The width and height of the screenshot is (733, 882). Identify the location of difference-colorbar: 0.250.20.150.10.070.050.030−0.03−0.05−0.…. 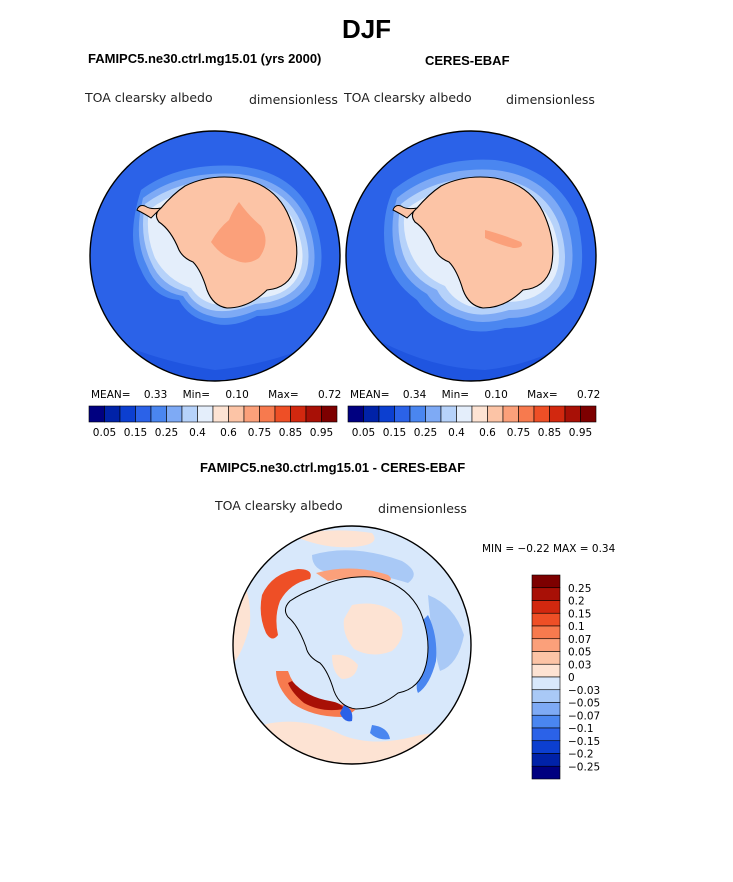
(565, 677).